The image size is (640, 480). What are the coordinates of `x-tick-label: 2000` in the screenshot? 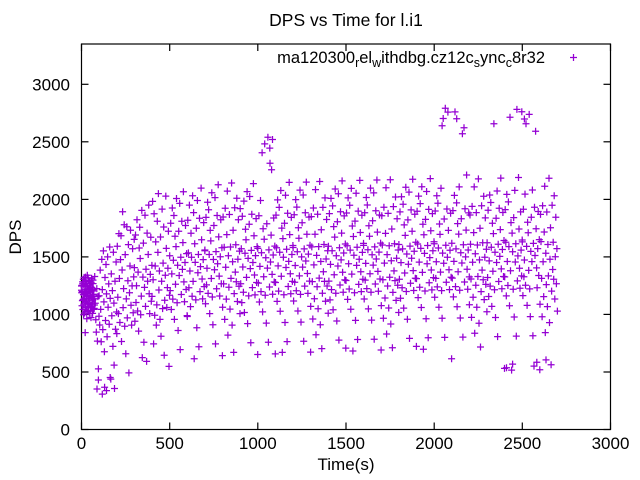 It's located at (434, 443).